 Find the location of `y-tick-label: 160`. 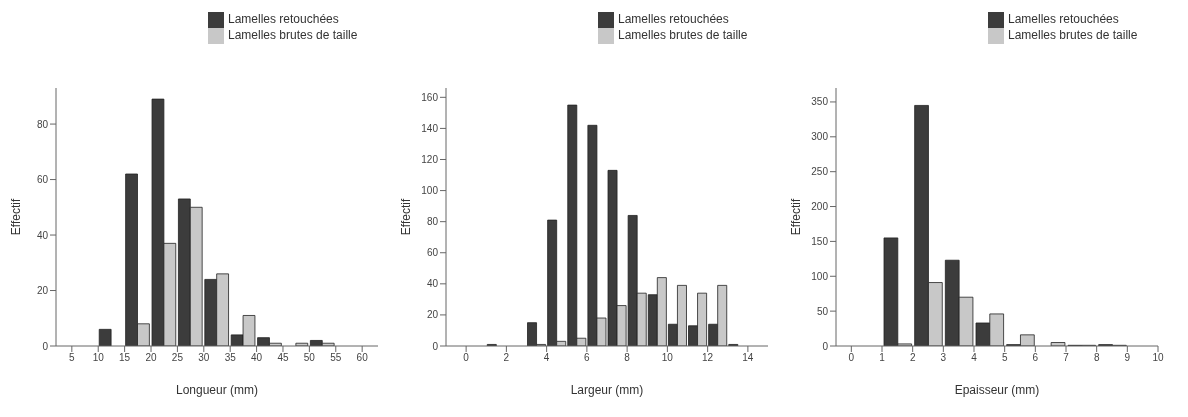

y-tick-label: 160 is located at coordinates (430, 97).